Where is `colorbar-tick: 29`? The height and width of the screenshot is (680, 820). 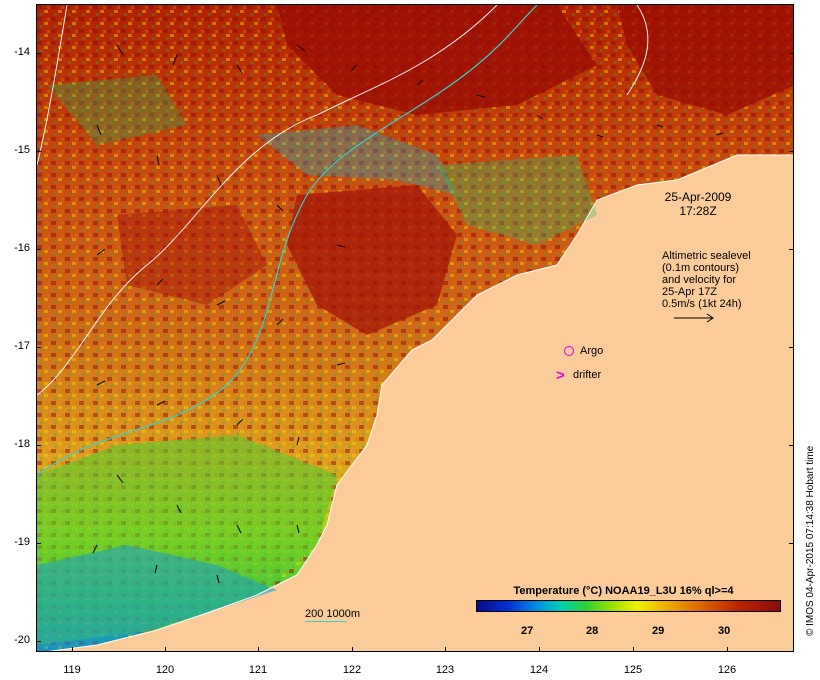
colorbar-tick: 29 is located at coordinates (658, 631).